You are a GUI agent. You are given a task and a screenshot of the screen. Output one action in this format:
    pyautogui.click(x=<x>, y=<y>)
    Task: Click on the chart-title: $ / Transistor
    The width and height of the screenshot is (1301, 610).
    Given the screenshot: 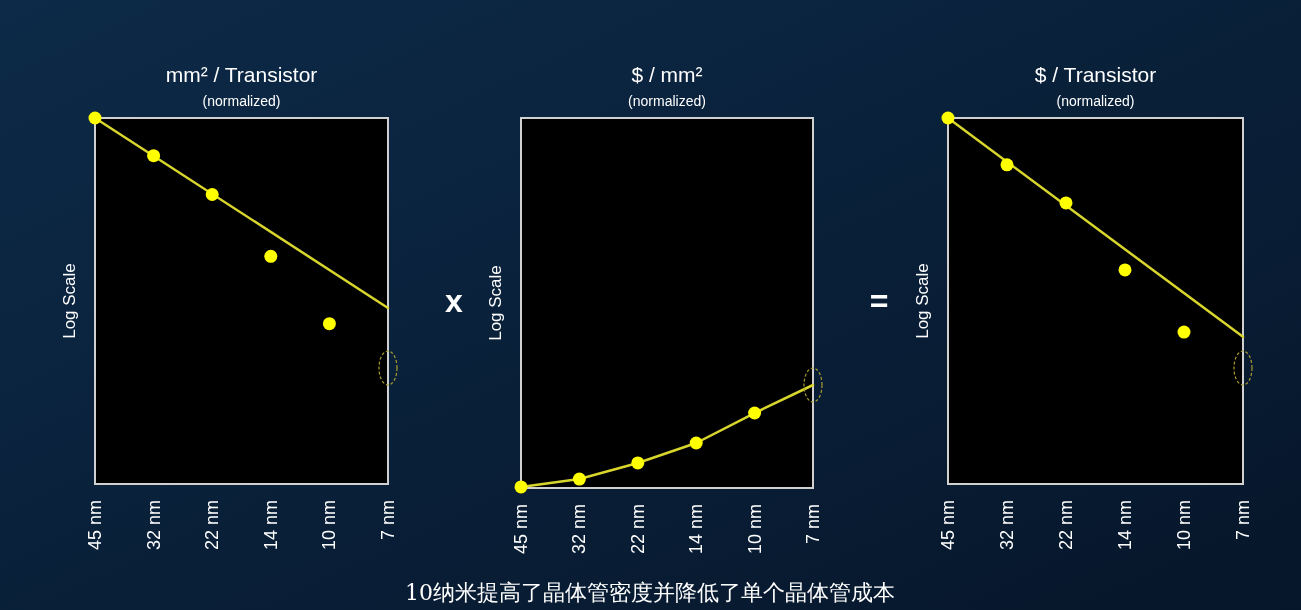 What is the action you would take?
    pyautogui.click(x=1095, y=74)
    